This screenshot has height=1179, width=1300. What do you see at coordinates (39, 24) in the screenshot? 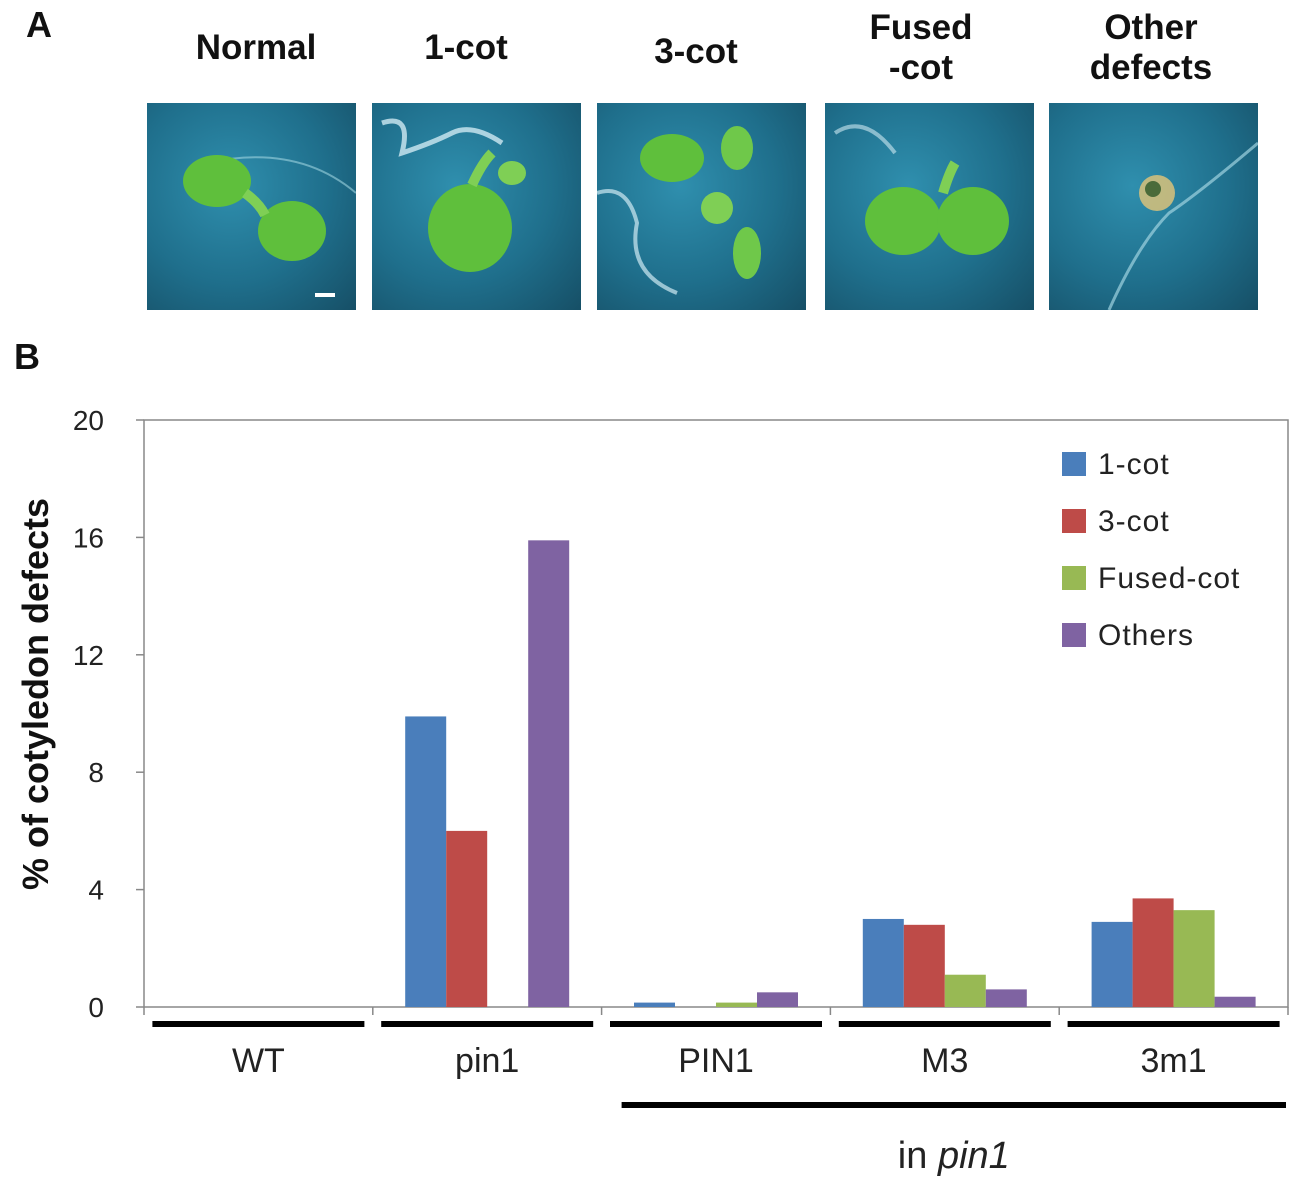
I see `panel-a-letter: A` at bounding box center [39, 24].